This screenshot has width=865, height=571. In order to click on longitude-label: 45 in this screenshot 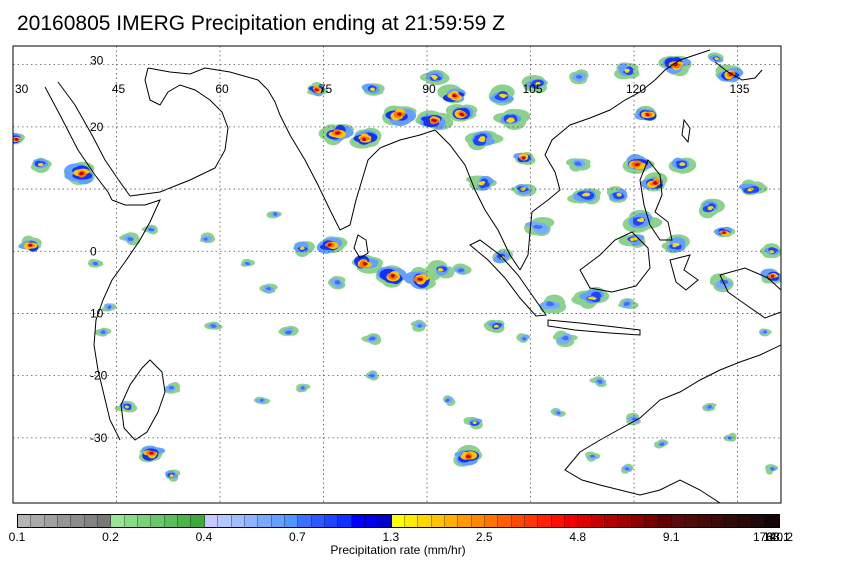, I will do `click(119, 89)`.